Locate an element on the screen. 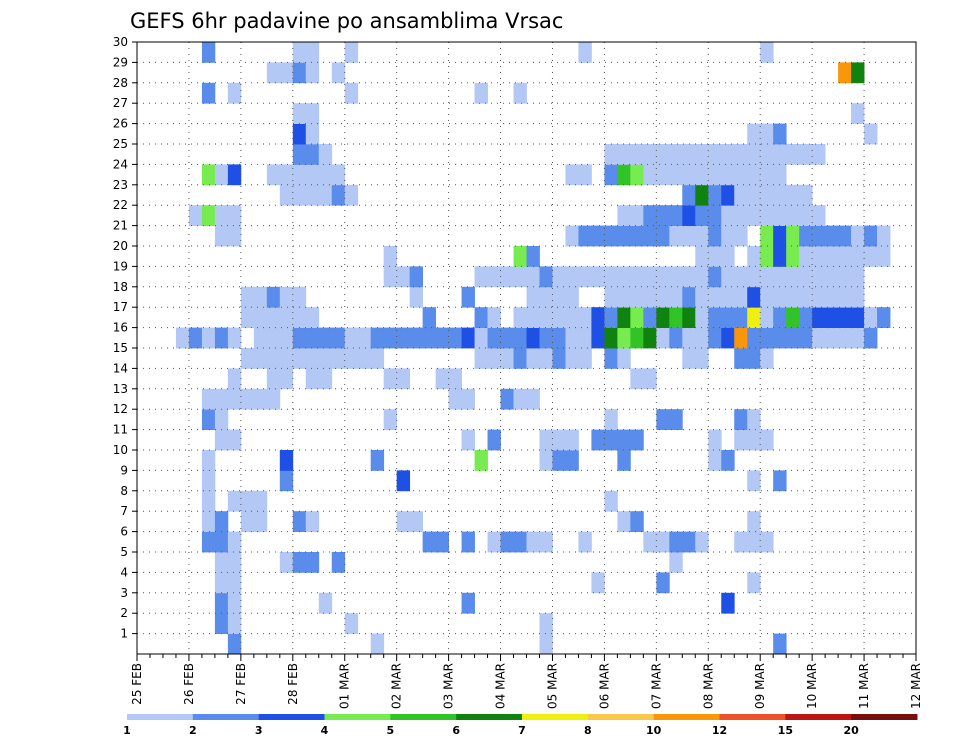 The image size is (960, 742). y-tick-label: 10 is located at coordinates (120, 450).